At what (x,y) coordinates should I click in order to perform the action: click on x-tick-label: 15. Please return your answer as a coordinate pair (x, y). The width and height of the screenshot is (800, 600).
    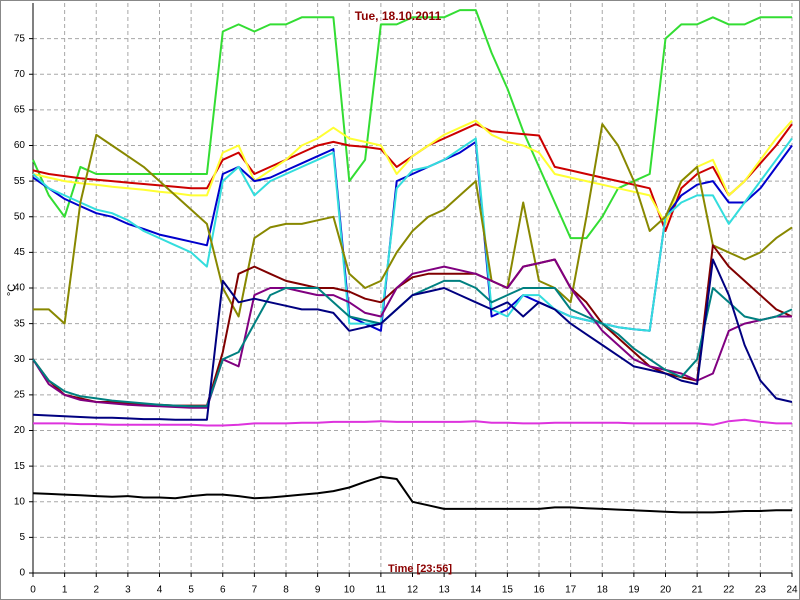
    Looking at the image, I should click on (508, 590).